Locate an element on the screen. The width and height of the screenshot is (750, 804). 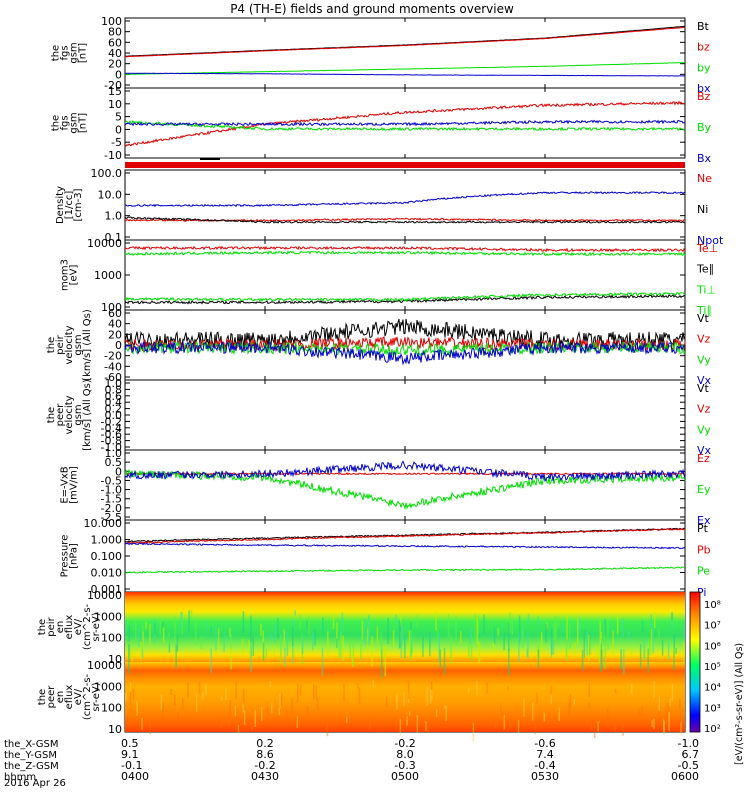
x-tick-label: 0530 is located at coordinates (545, 776).